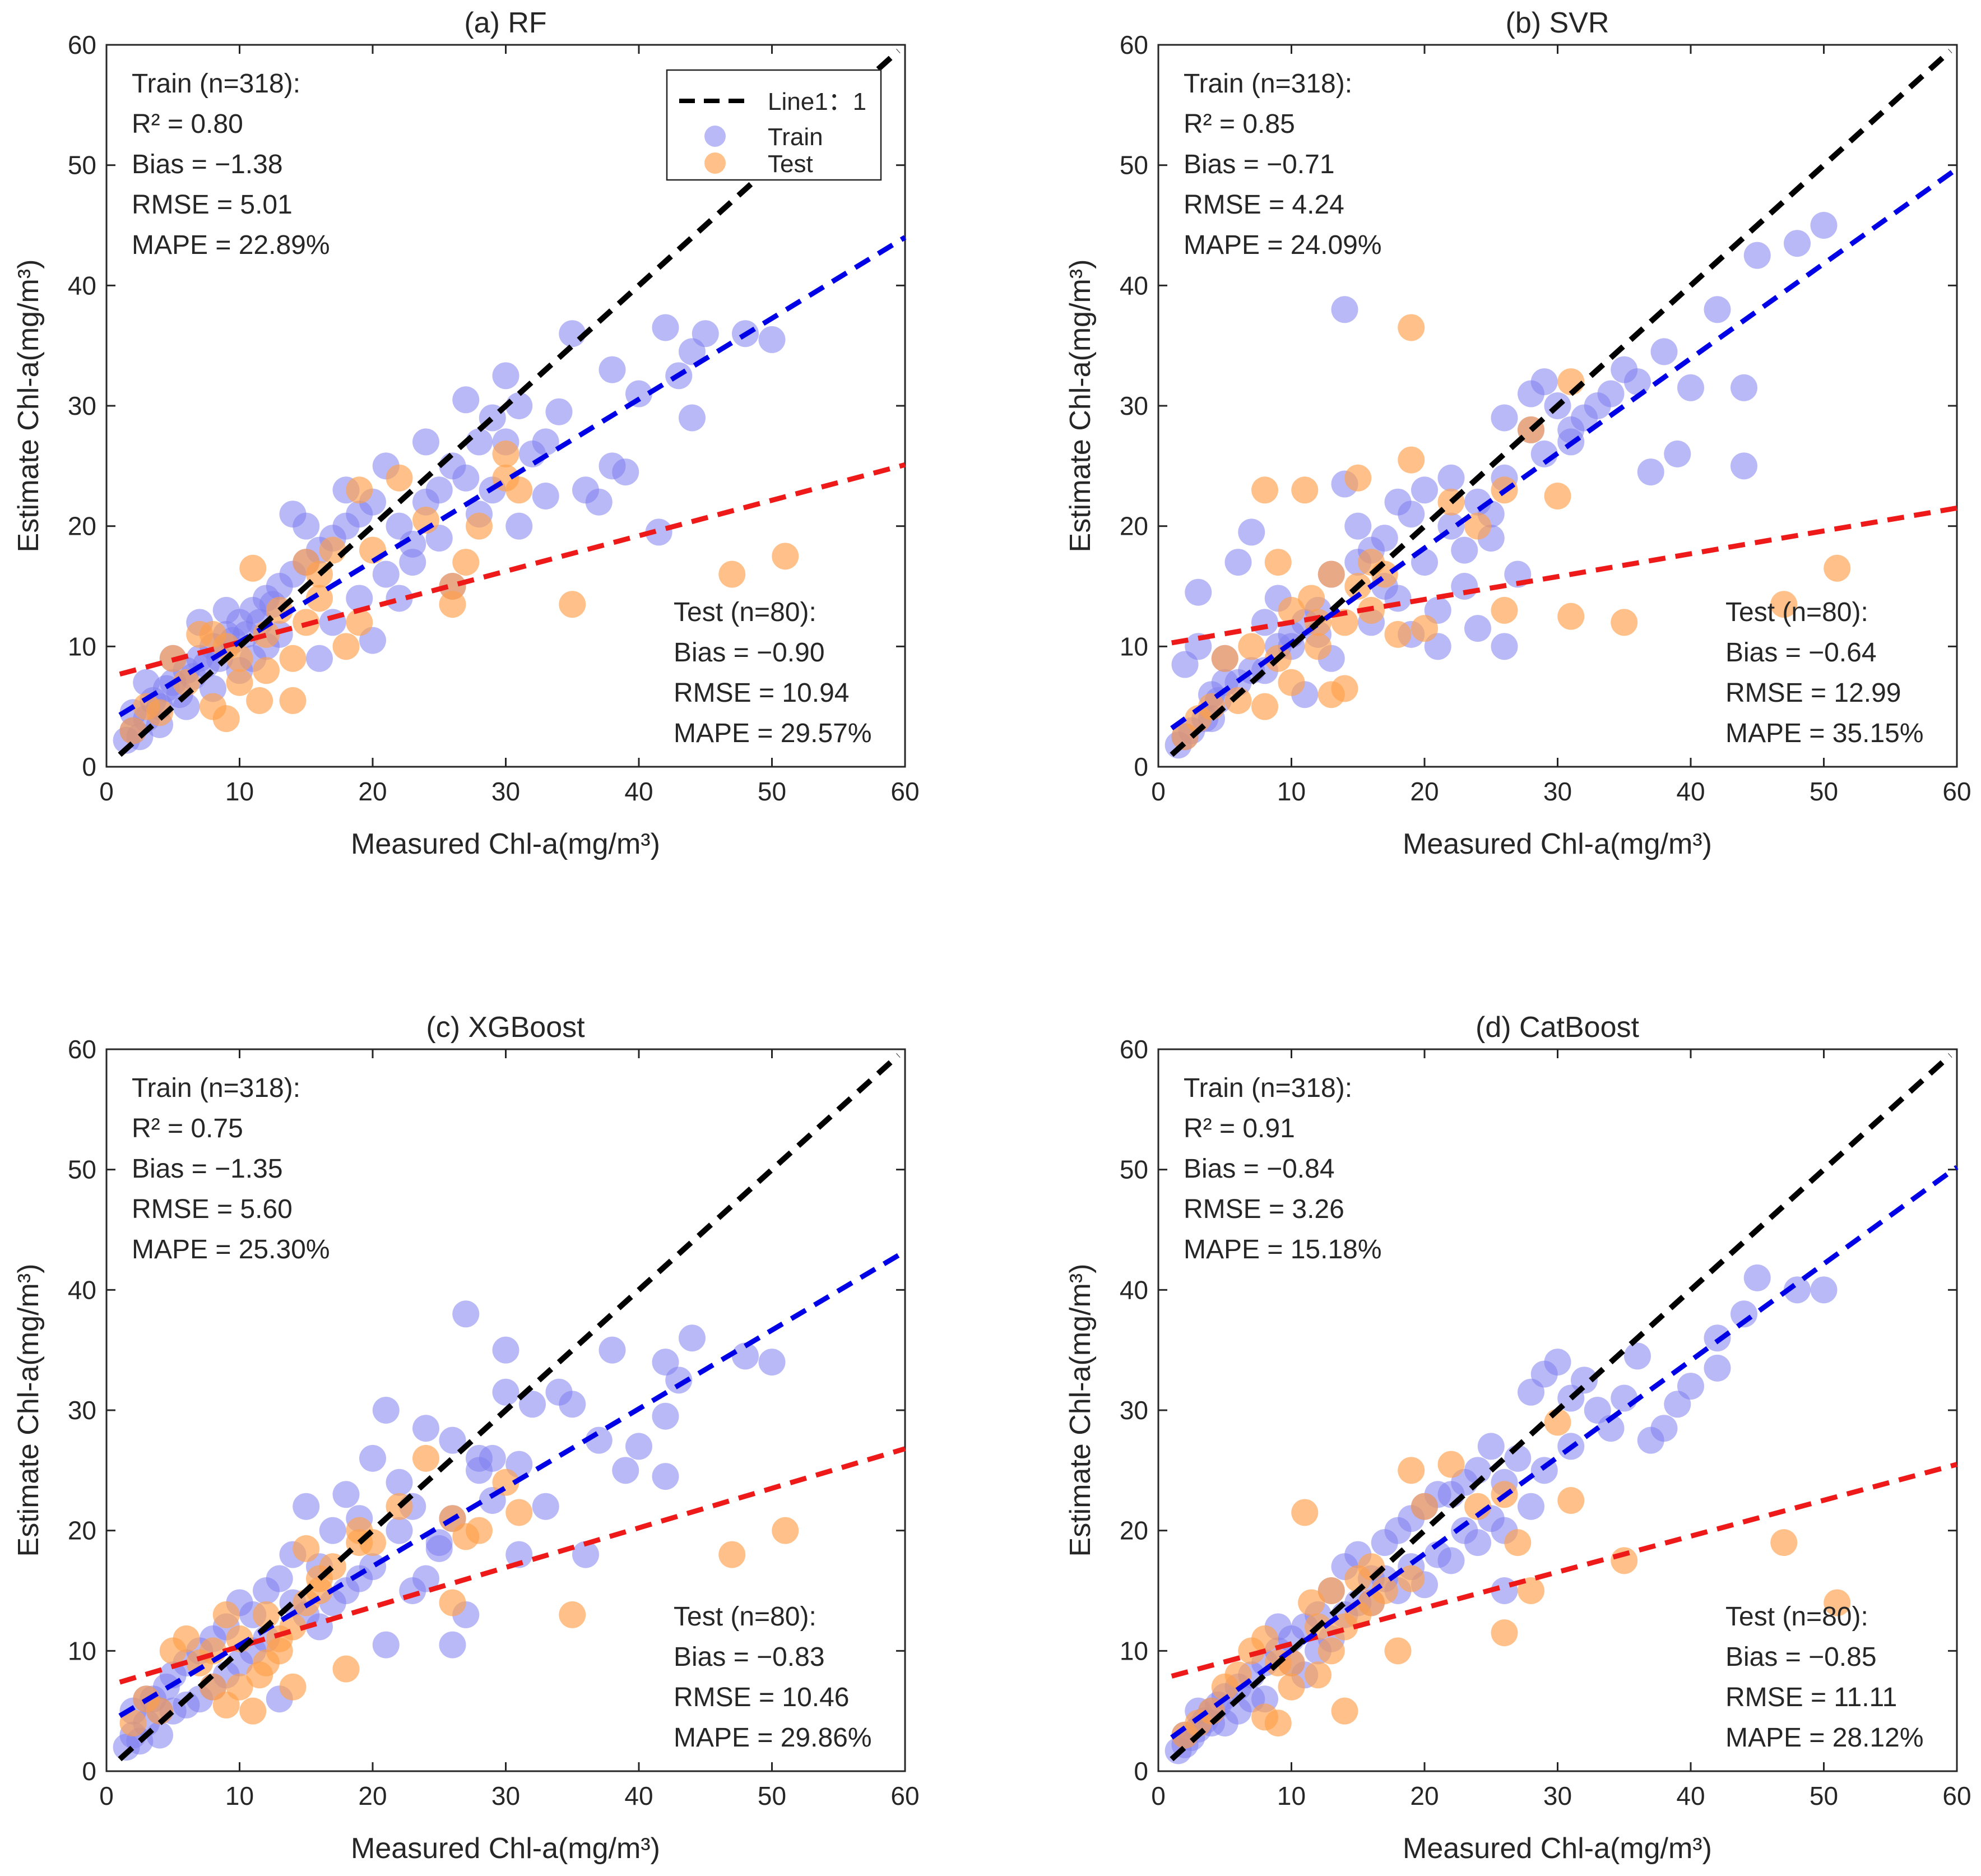 This screenshot has width=1981, height=1876. What do you see at coordinates (1260, 165) in the screenshot?
I see `train-bias: Bias = −0.71` at bounding box center [1260, 165].